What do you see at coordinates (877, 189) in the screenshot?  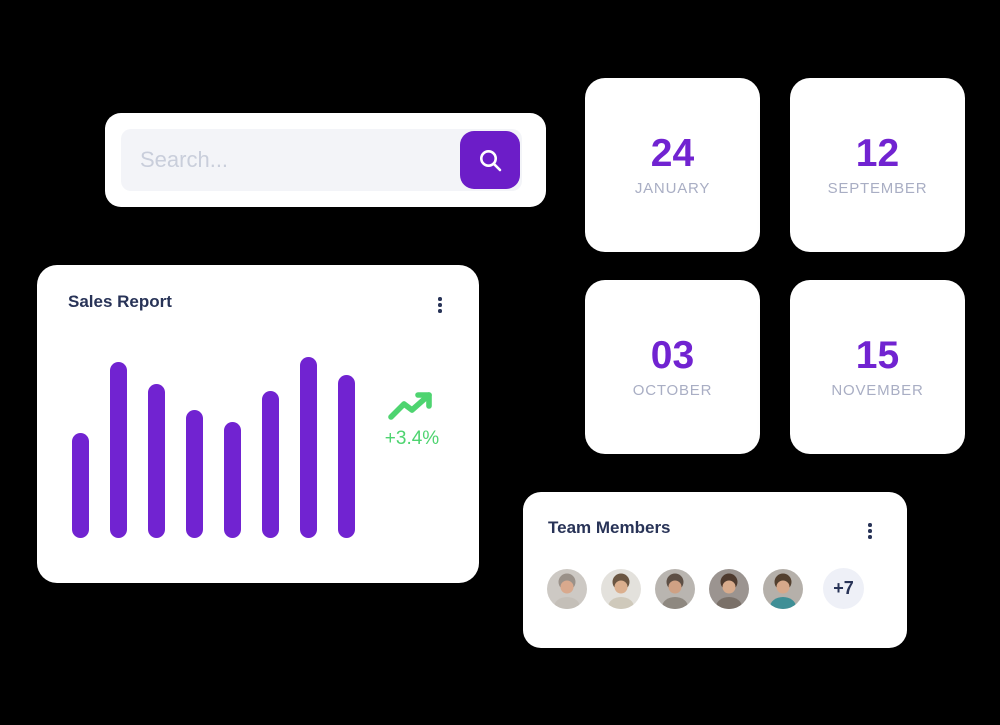 I see `date-month: SEPTEMBER` at bounding box center [877, 189].